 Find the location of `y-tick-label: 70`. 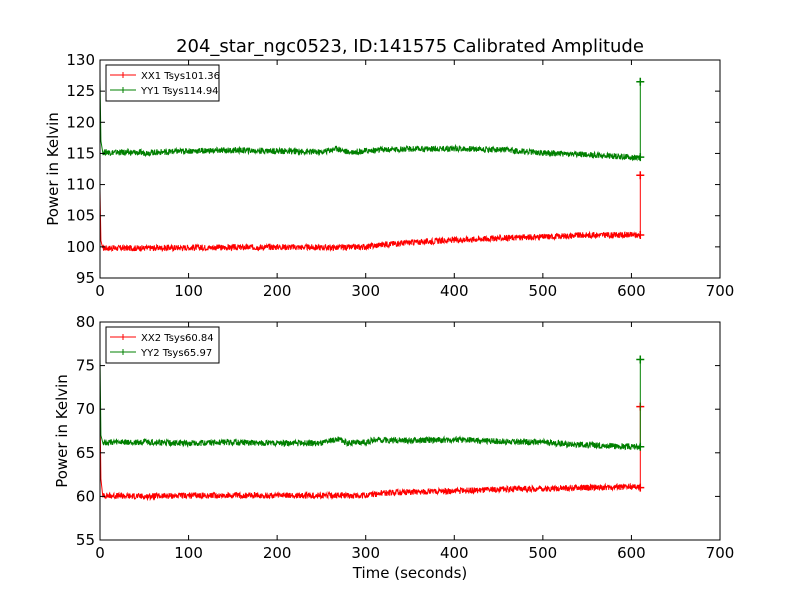

y-tick-label: 70 is located at coordinates (85, 409).